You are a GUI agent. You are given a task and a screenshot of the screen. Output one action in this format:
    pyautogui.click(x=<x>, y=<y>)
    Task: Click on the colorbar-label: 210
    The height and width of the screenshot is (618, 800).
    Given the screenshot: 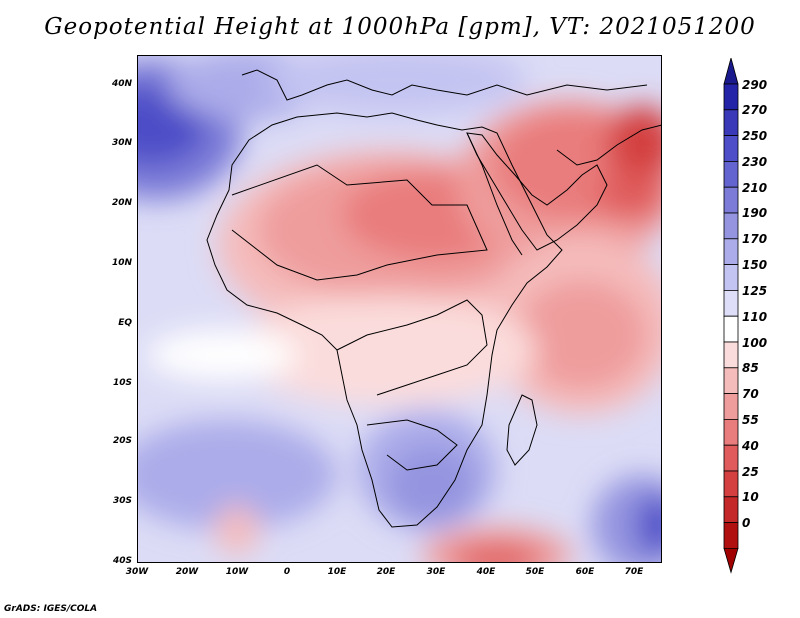 What is the action you would take?
    pyautogui.click(x=755, y=188)
    